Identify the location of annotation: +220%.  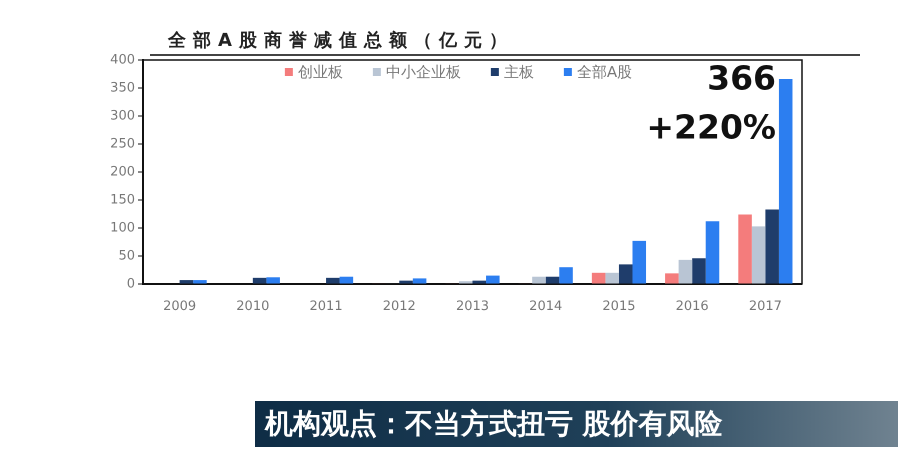
(711, 127).